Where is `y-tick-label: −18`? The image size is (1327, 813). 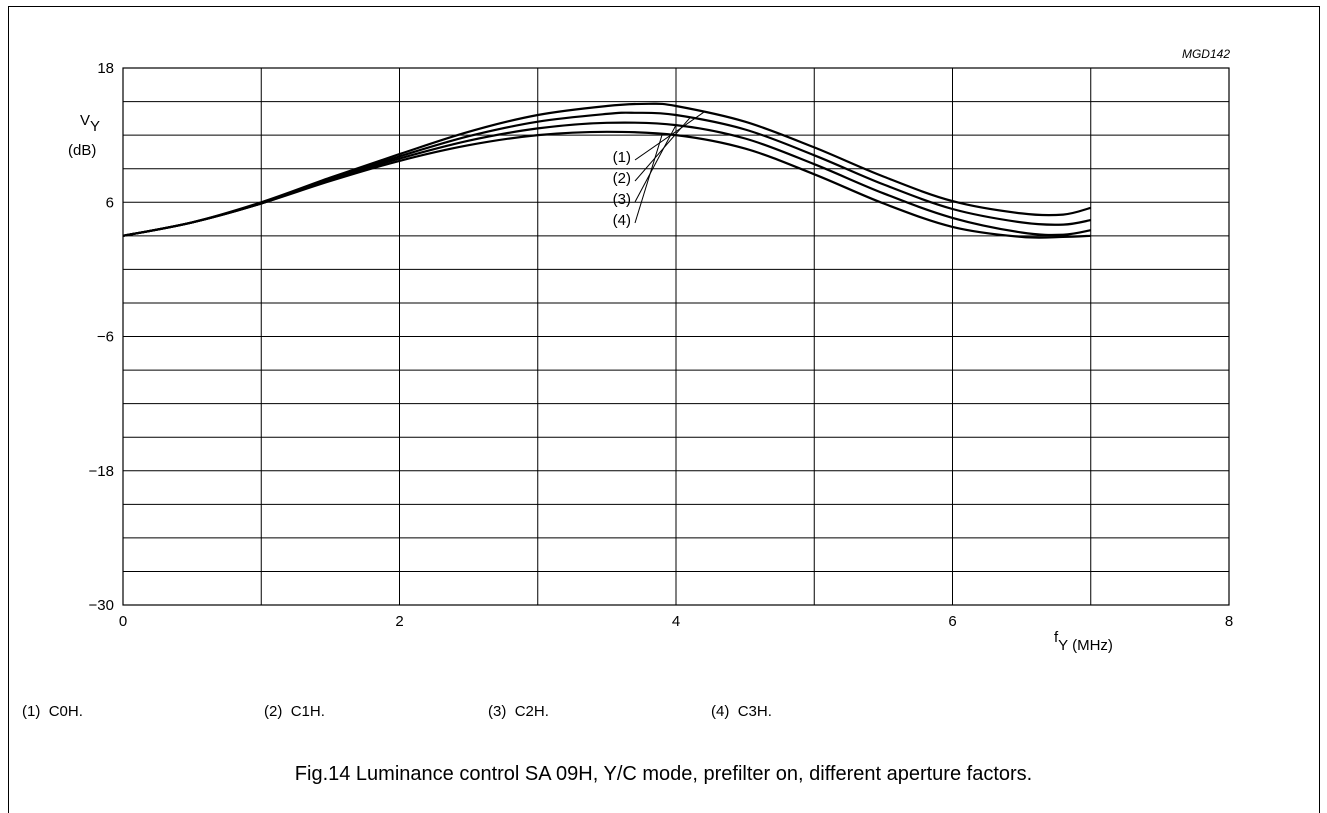 y-tick-label: −18 is located at coordinates (101, 471).